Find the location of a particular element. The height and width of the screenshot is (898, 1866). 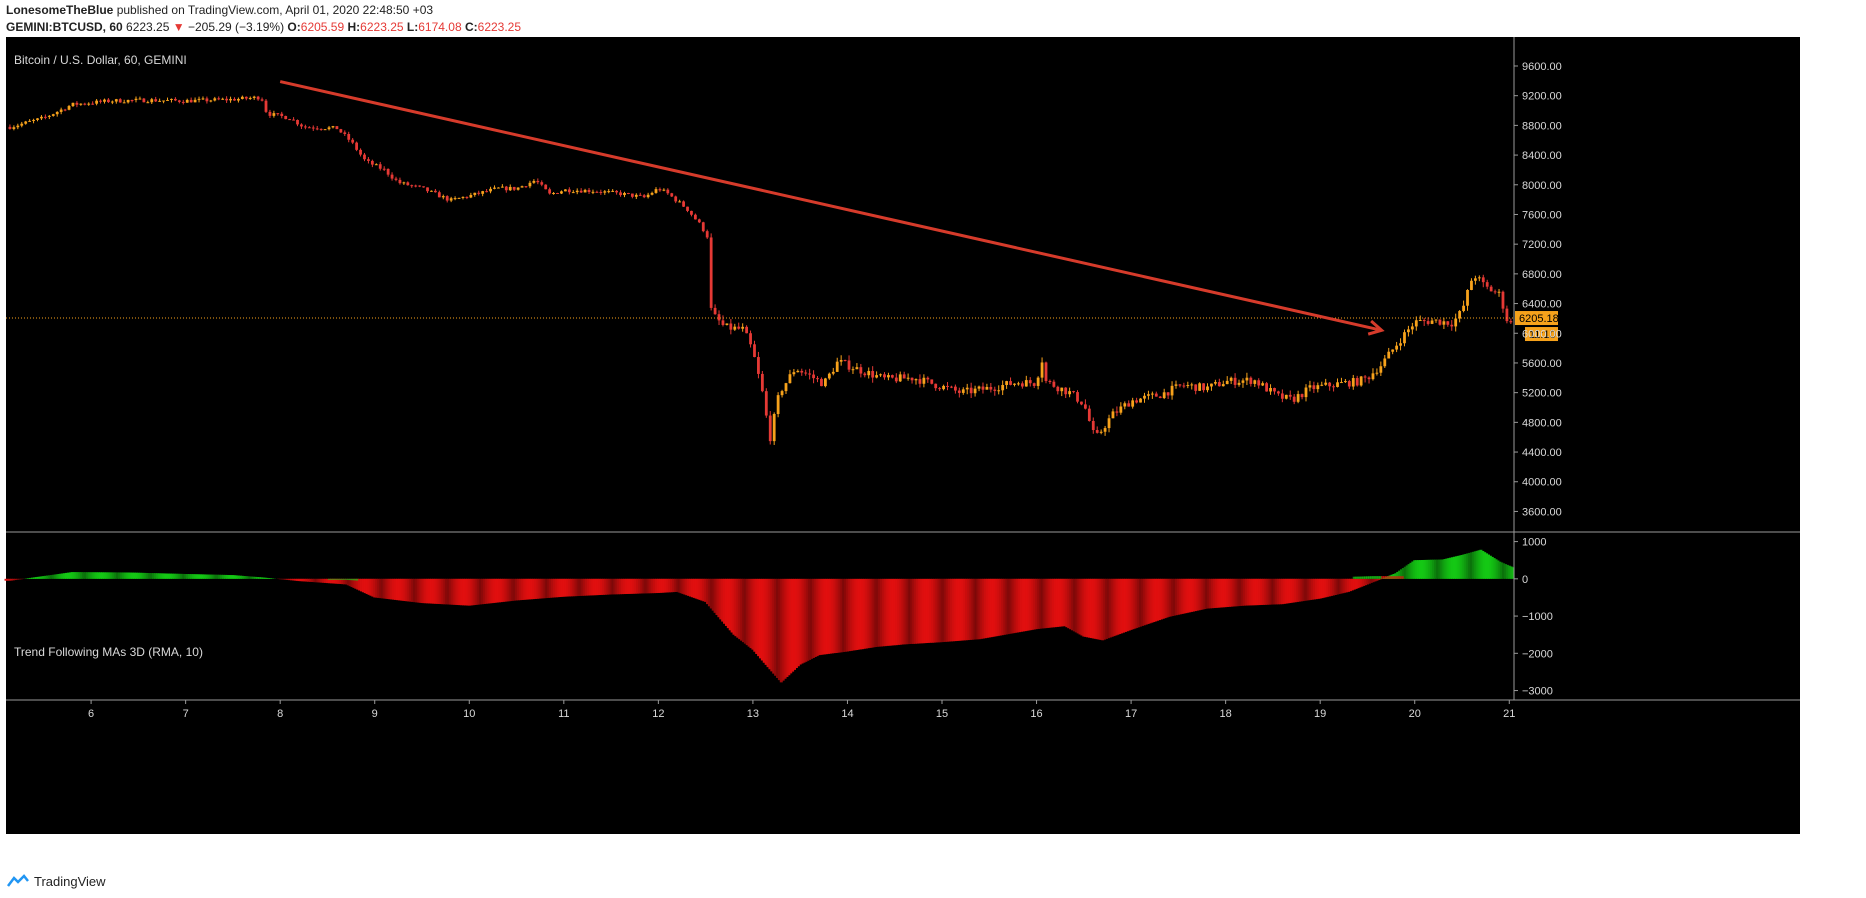

osc-tick-label: −1000 is located at coordinates (1537, 617).